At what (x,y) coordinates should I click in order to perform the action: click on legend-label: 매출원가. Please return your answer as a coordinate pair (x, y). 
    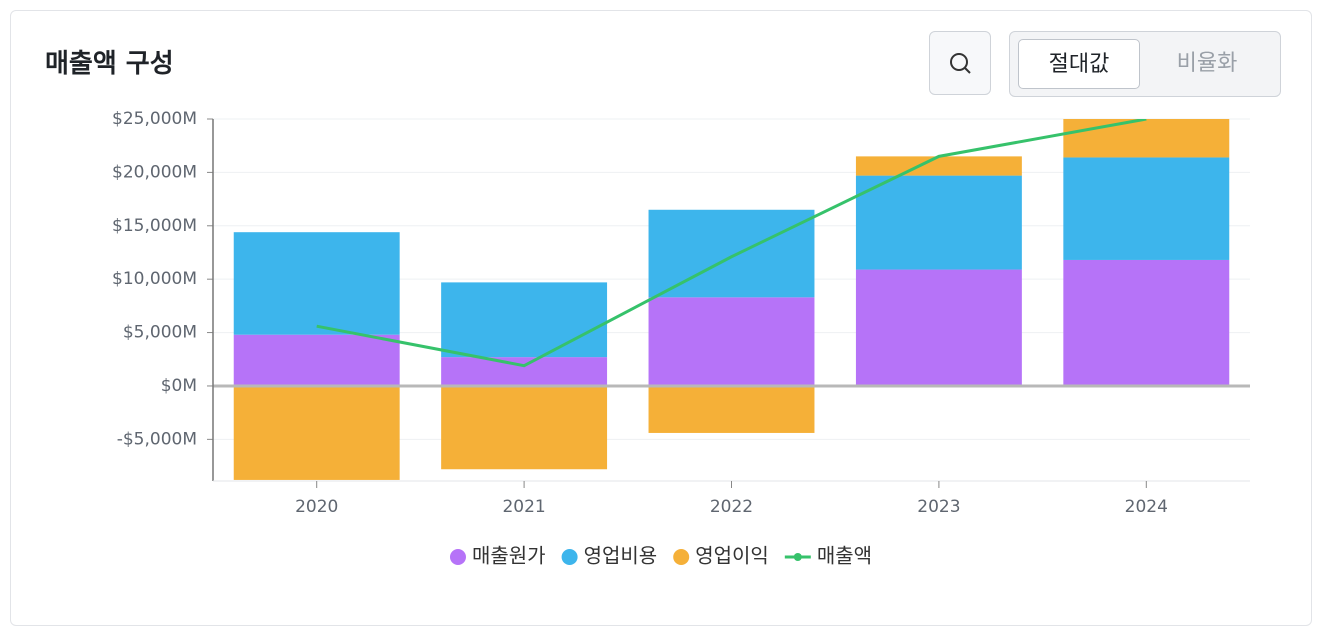
    Looking at the image, I should click on (509, 556).